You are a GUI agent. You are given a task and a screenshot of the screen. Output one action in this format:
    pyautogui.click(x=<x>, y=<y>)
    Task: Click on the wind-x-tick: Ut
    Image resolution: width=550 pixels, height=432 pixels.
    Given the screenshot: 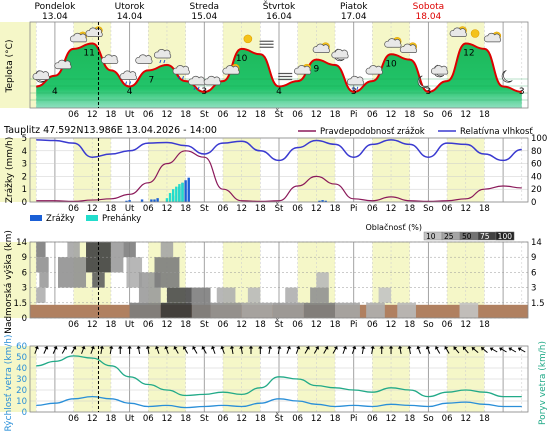 What is the action you would take?
    pyautogui.click(x=130, y=419)
    